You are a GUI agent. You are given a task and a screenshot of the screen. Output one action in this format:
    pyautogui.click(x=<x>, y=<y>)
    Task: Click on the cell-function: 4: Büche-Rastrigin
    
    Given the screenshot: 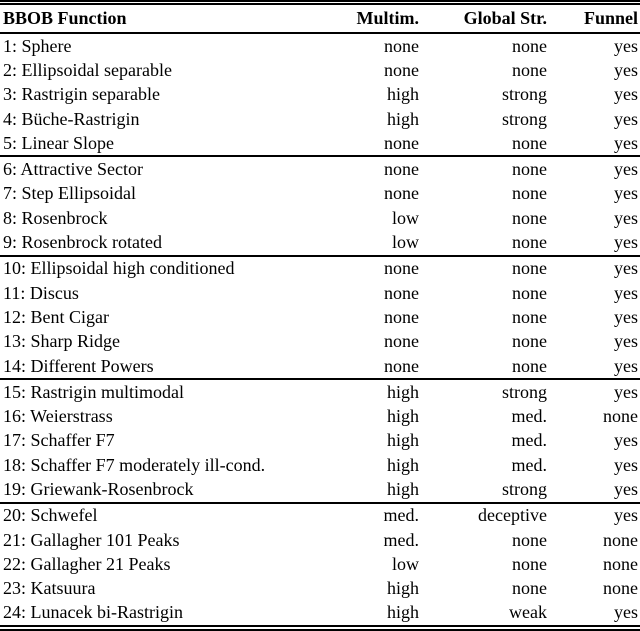 What is the action you would take?
    pyautogui.click(x=71, y=118)
    